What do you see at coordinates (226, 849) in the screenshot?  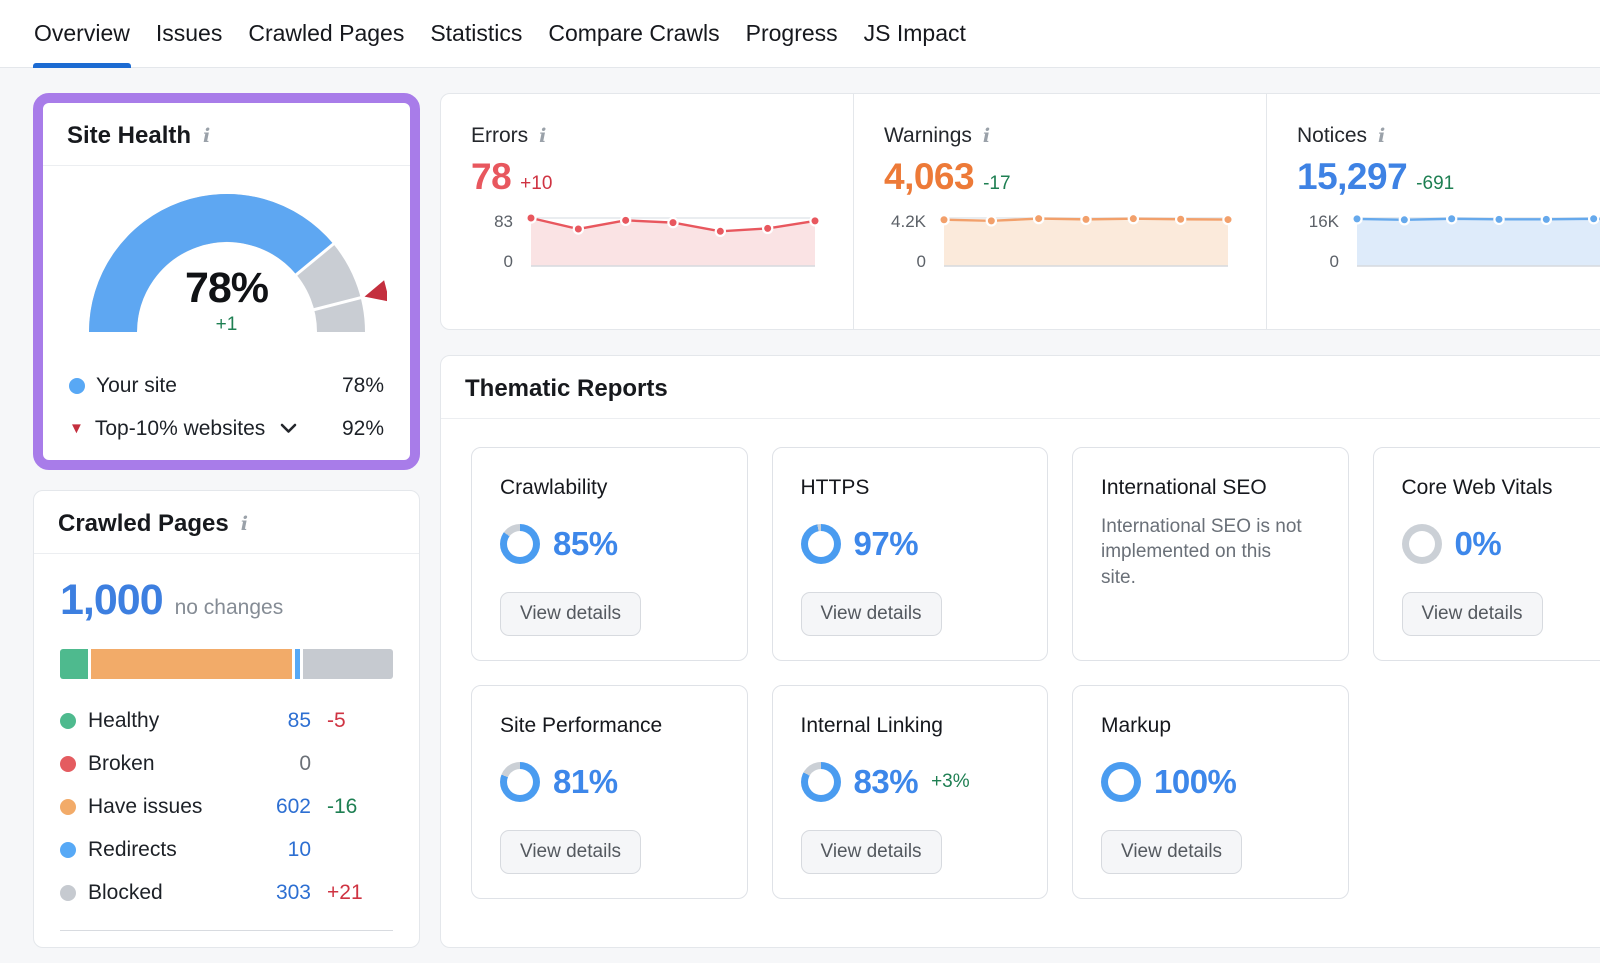 I see `legend-row-redirects: Redirects 10` at bounding box center [226, 849].